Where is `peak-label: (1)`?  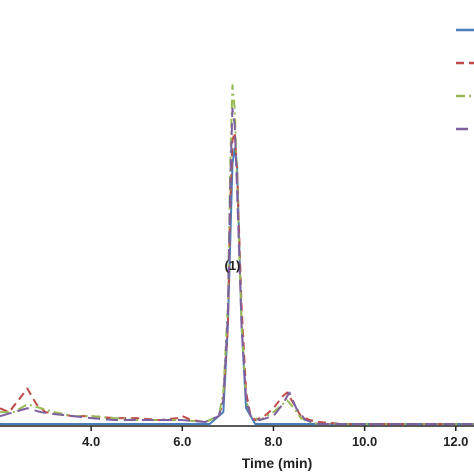 peak-label: (1) is located at coordinates (232, 265).